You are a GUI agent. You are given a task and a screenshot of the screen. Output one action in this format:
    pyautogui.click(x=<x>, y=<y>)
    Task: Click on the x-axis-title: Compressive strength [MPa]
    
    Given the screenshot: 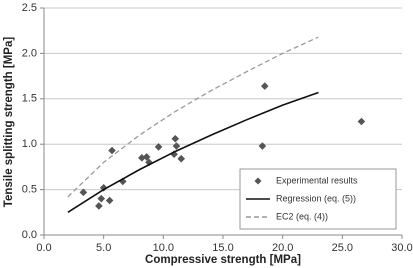 What is the action you would take?
    pyautogui.click(x=223, y=260)
    